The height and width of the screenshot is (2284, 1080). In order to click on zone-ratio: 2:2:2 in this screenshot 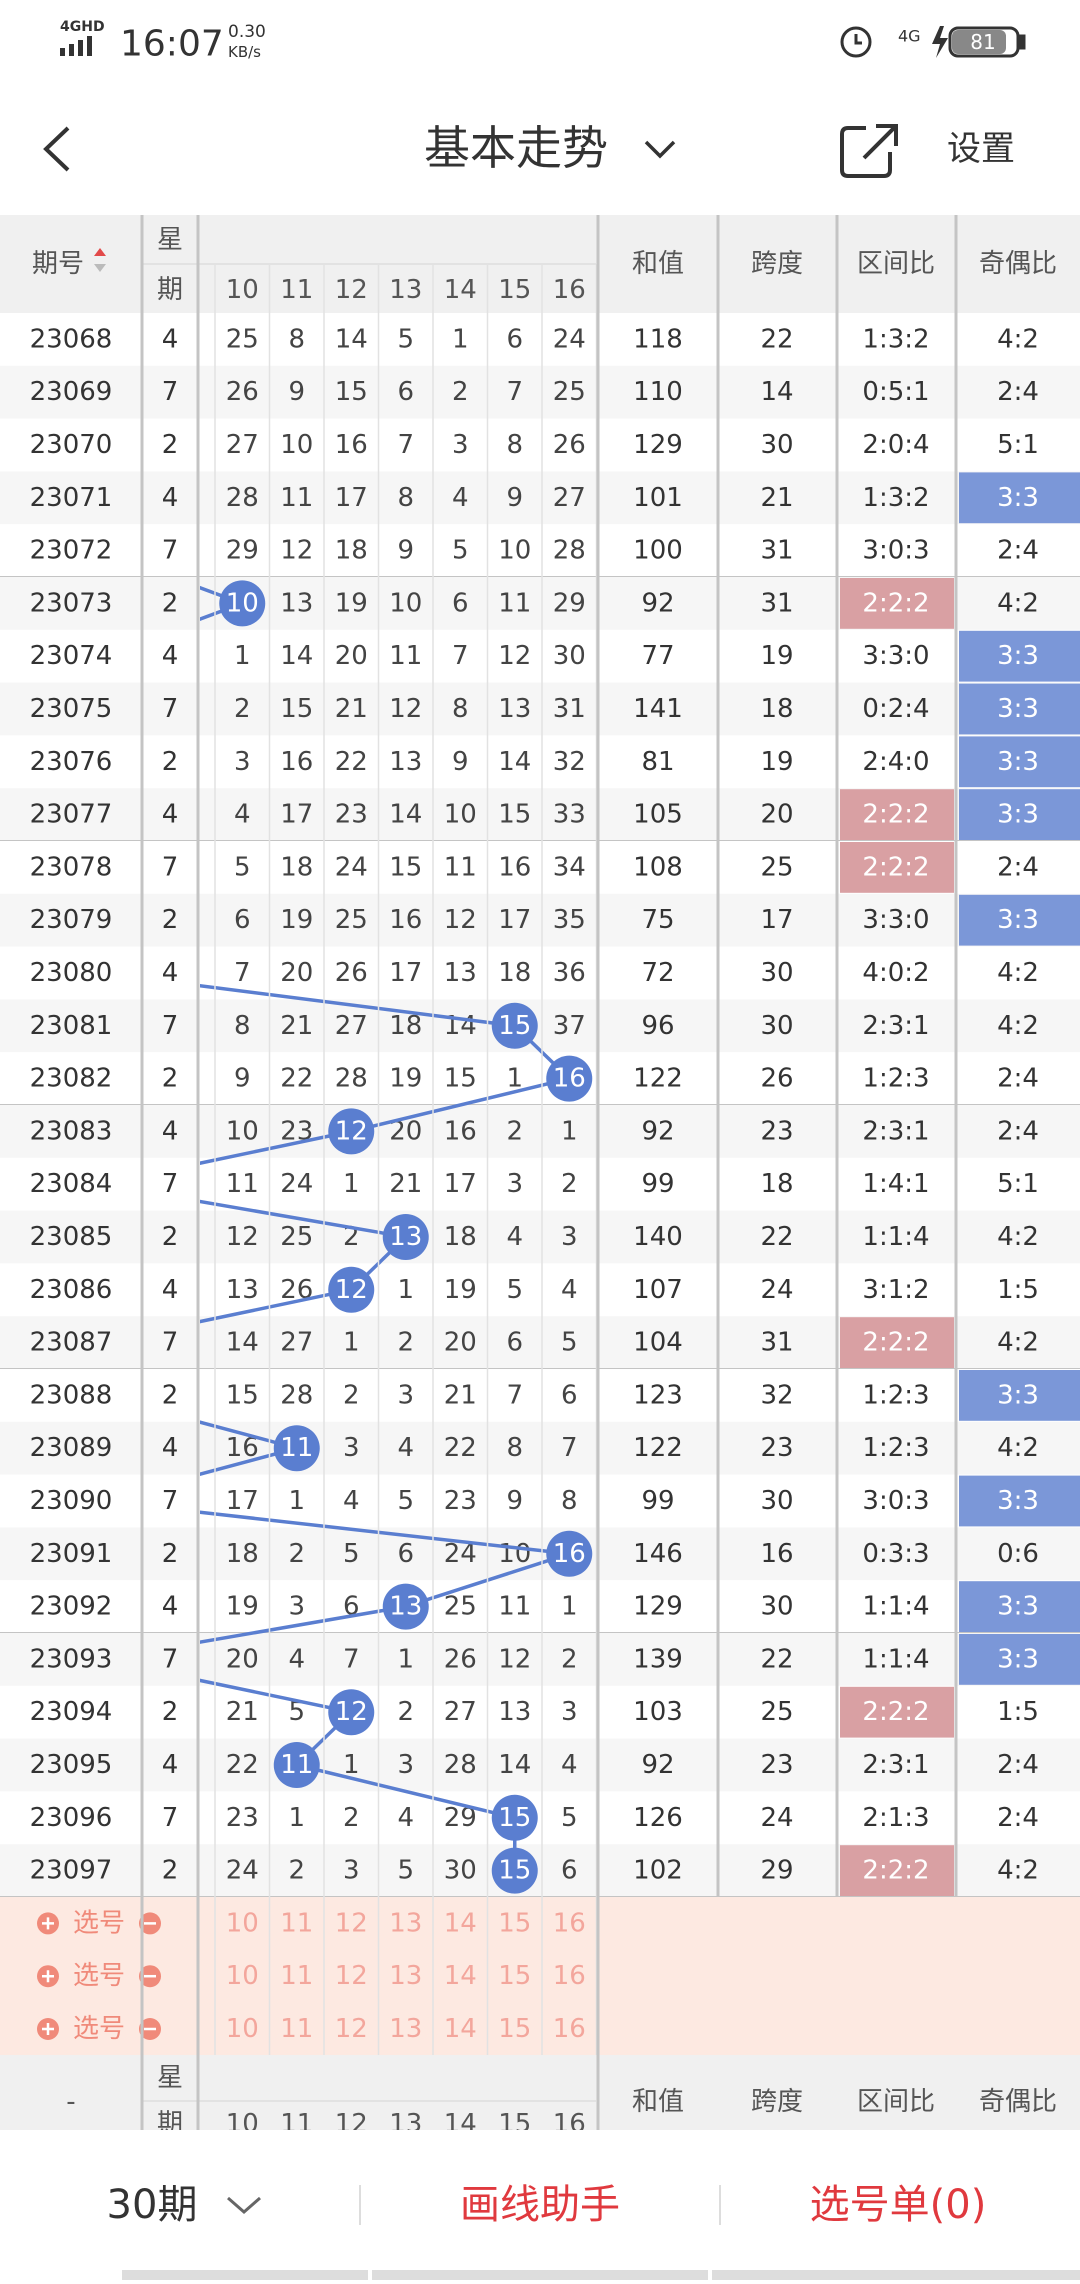, I will do `click(895, 815)`.